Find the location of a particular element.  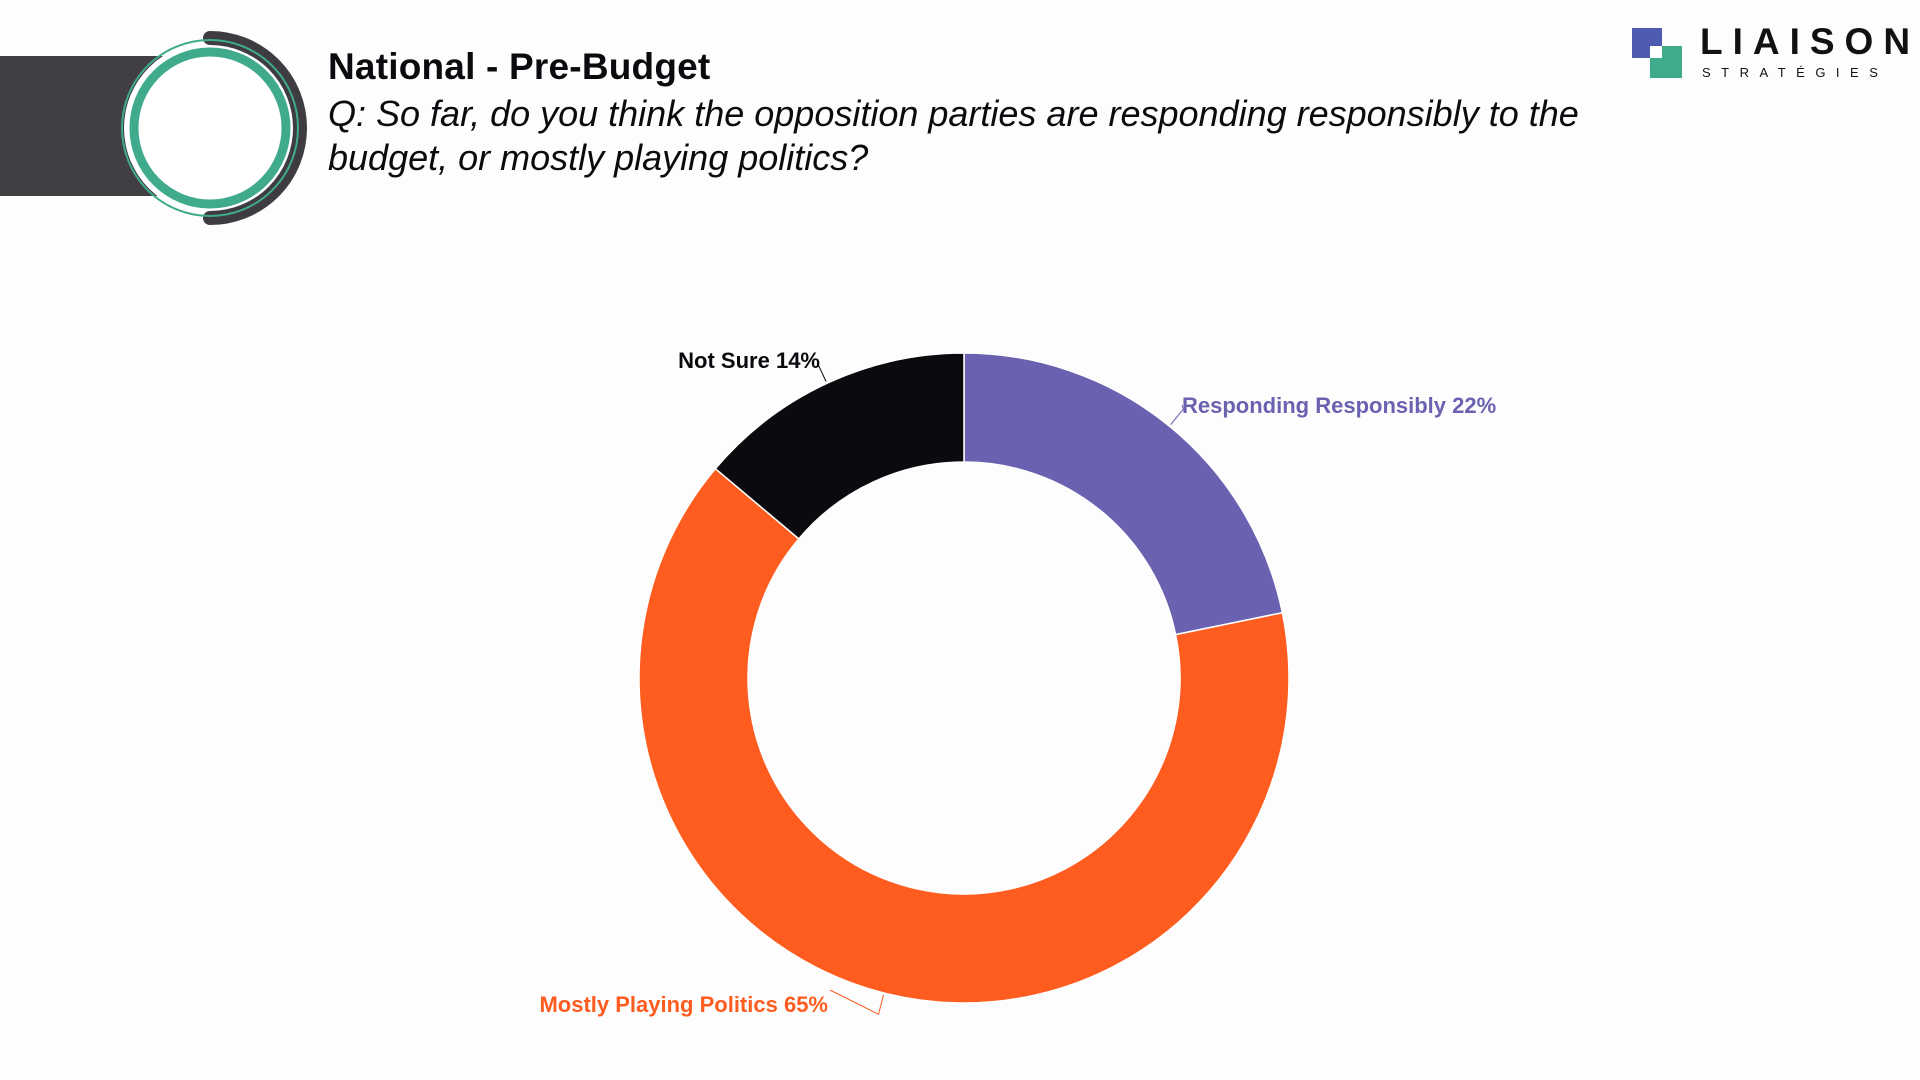

logo-mark-icon is located at coordinates (1657, 53).